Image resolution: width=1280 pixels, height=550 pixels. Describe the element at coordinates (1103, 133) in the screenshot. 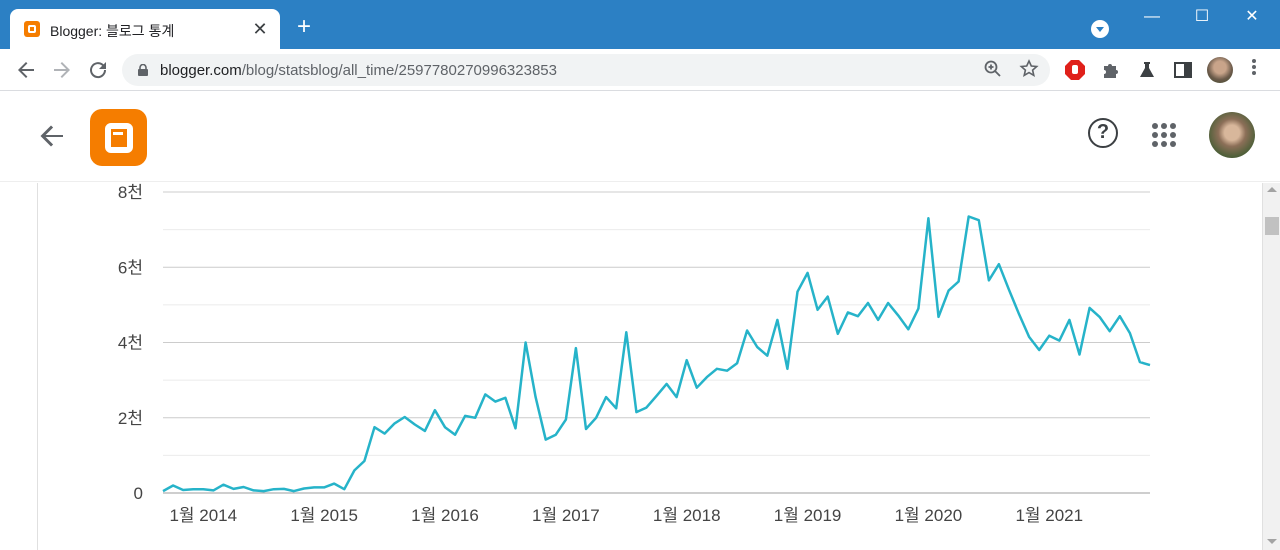

I see `help-icon: ?` at that location.